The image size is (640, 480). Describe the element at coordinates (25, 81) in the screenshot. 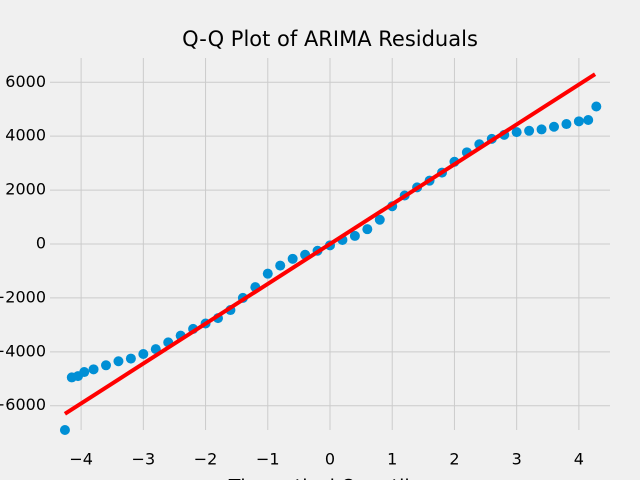

I see `y-tick-label: 6000` at that location.